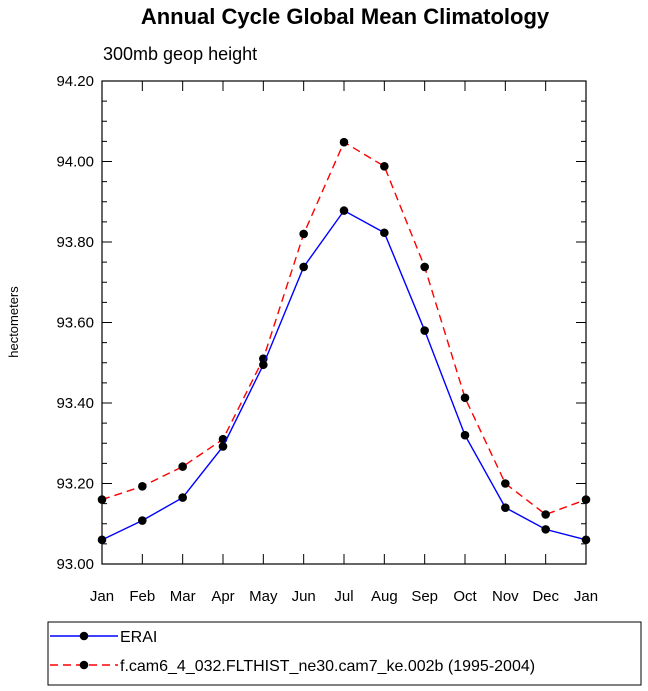 This screenshot has width=648, height=691. Describe the element at coordinates (75, 81) in the screenshot. I see `y-tick-label: 94.20` at that location.